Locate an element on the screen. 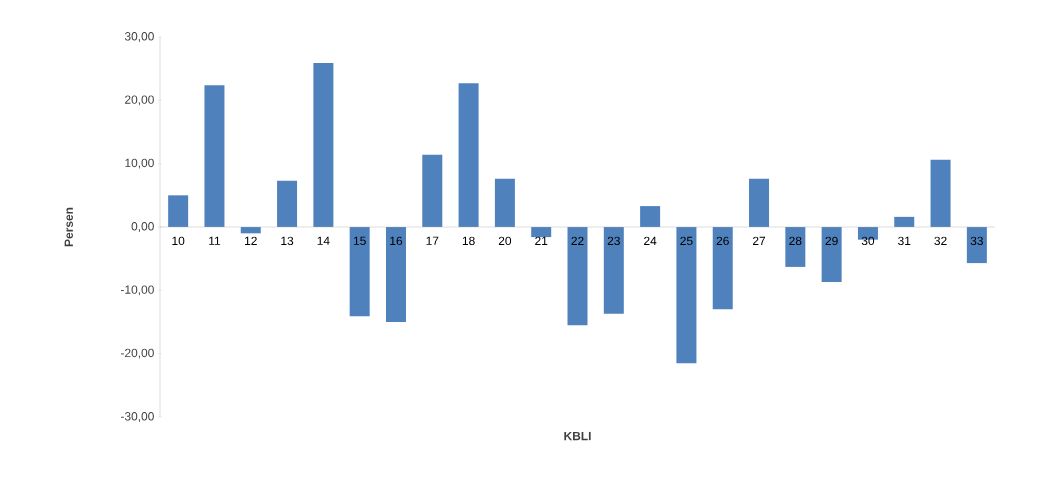 The width and height of the screenshot is (1051, 499). x-tick-label: 17 is located at coordinates (432, 240).